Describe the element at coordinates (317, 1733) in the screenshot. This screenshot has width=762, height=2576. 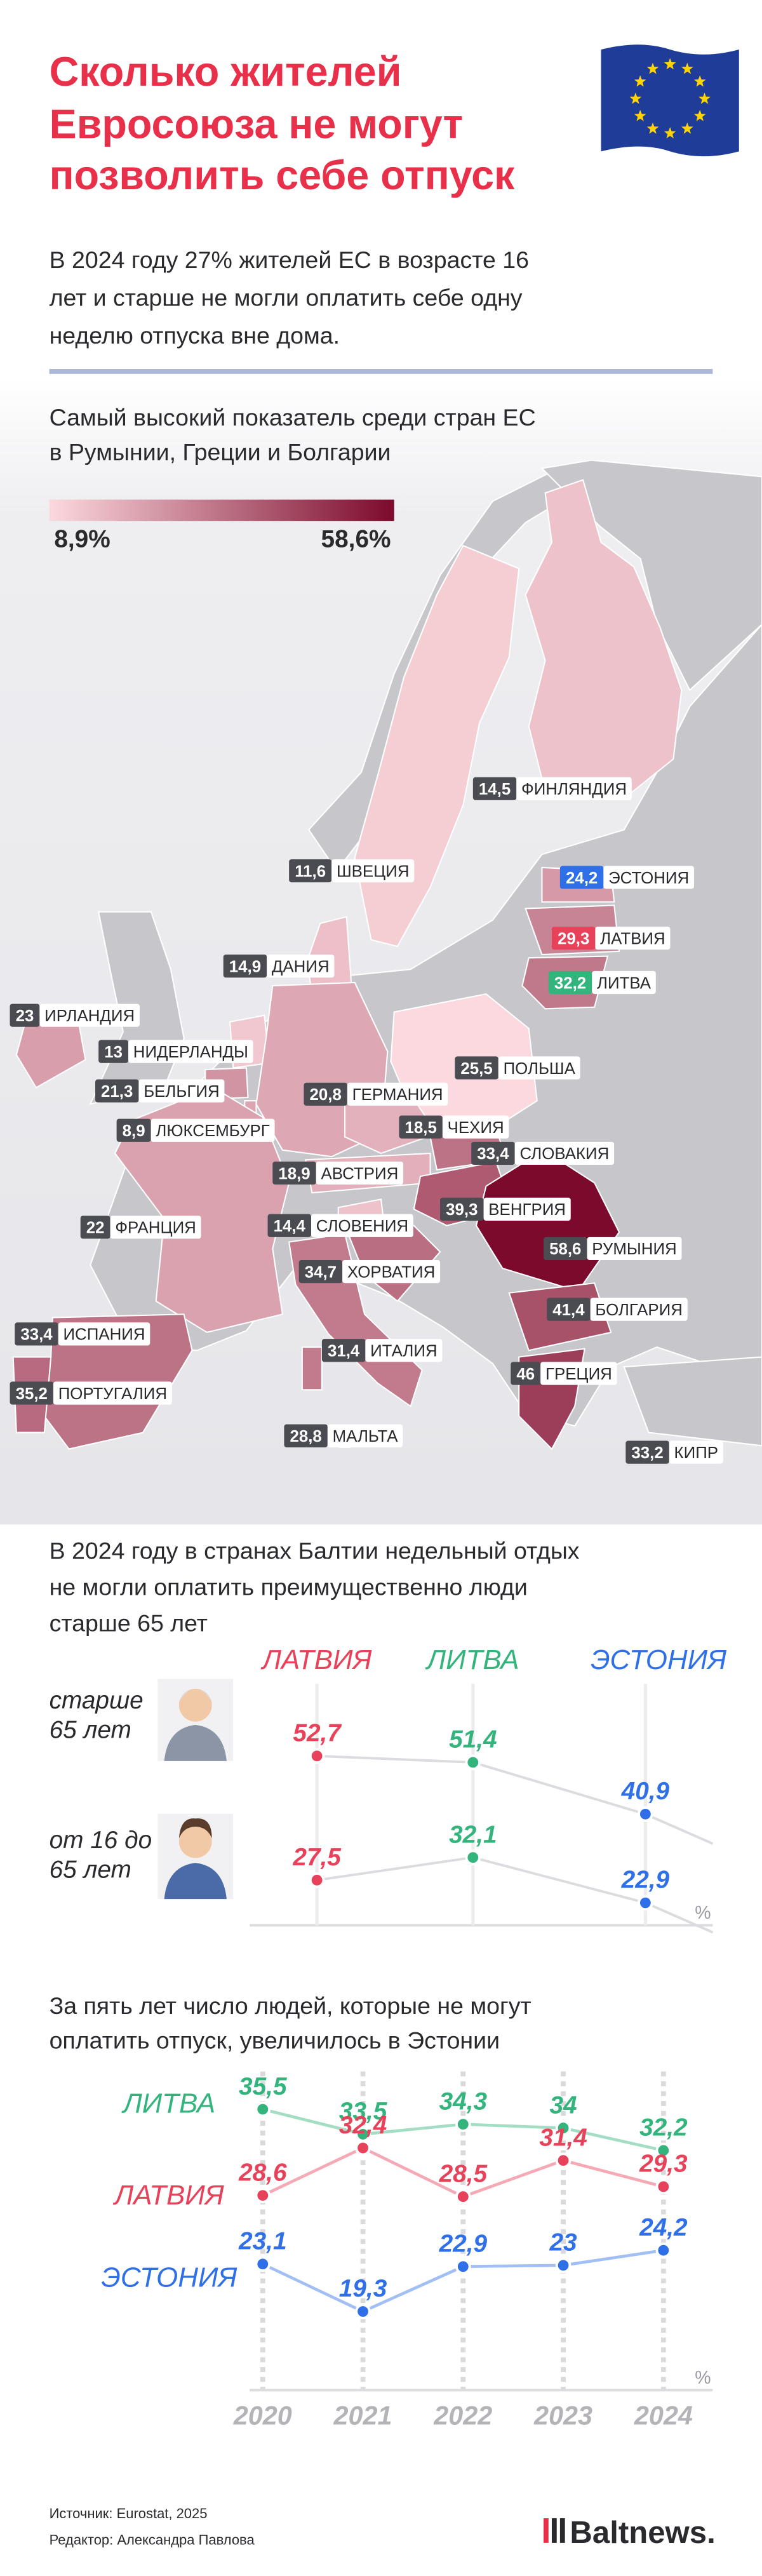
I see `value-label: 52,7` at that location.